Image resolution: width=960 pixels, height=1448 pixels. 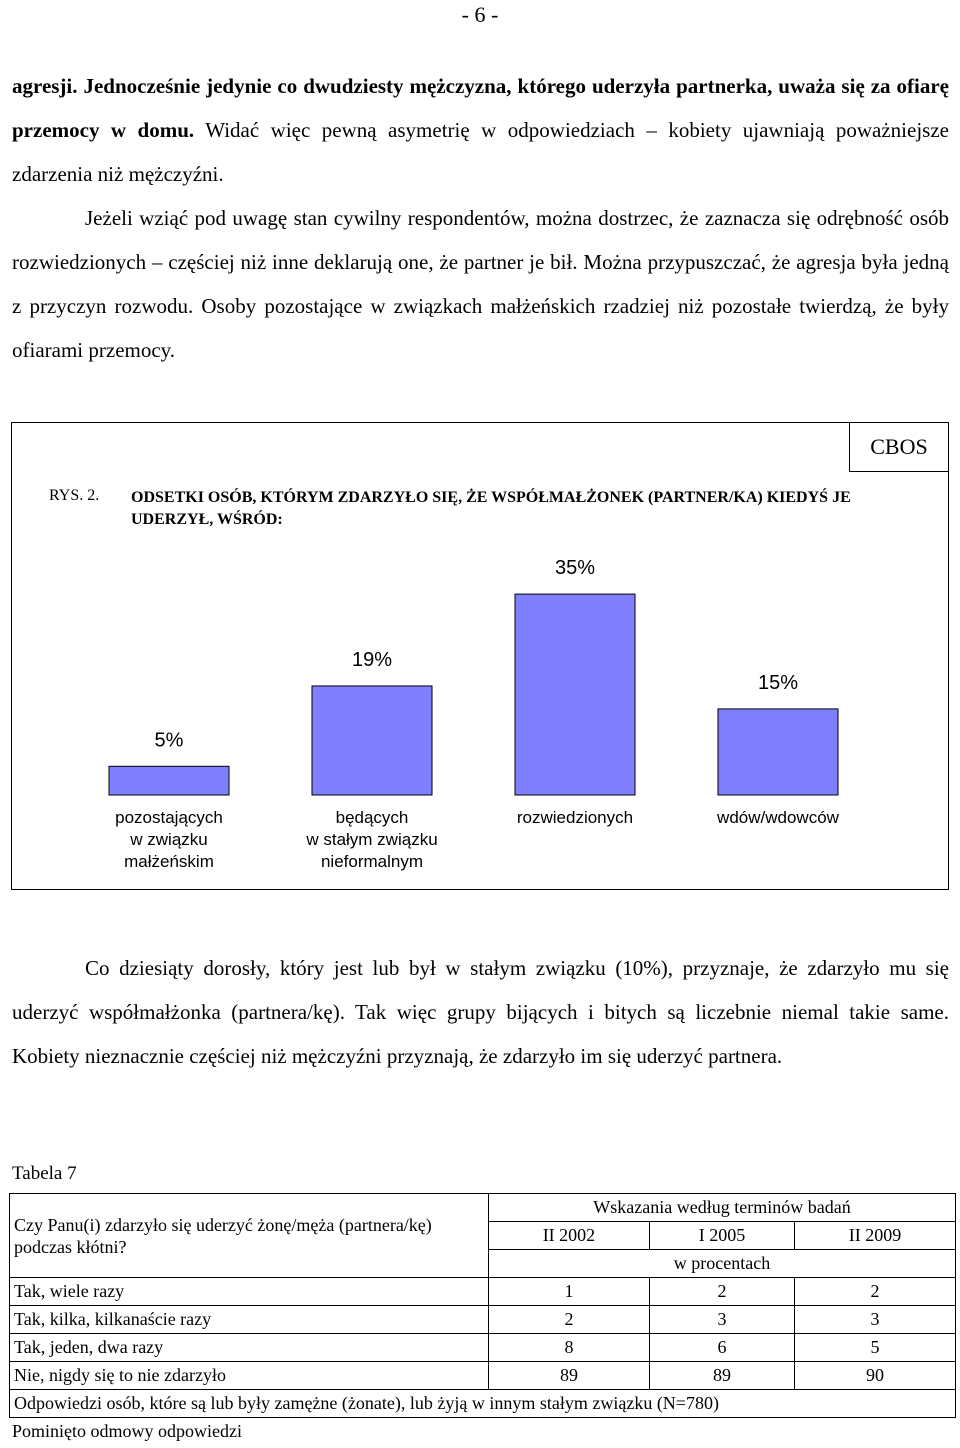 What do you see at coordinates (569, 1347) in the screenshot?
I see `cell: 8` at bounding box center [569, 1347].